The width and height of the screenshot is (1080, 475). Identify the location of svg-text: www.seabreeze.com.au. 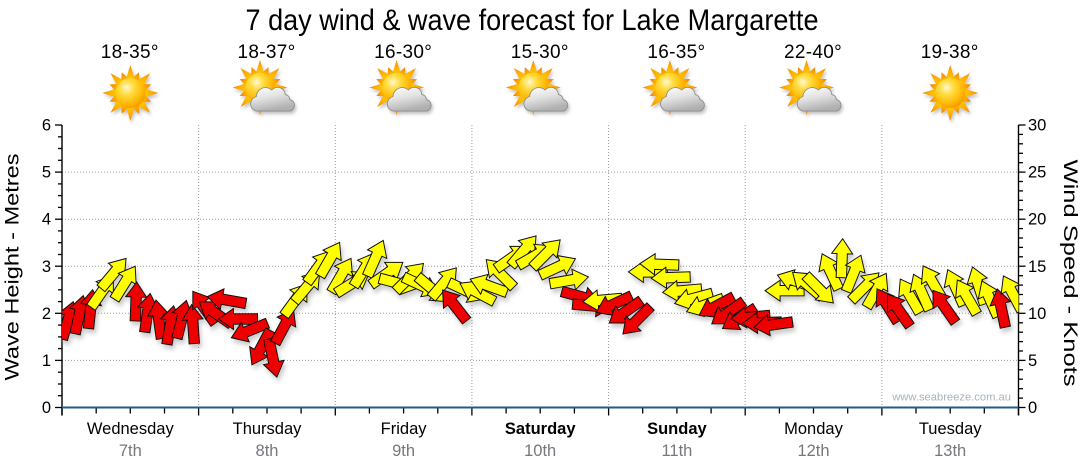
(951, 398).